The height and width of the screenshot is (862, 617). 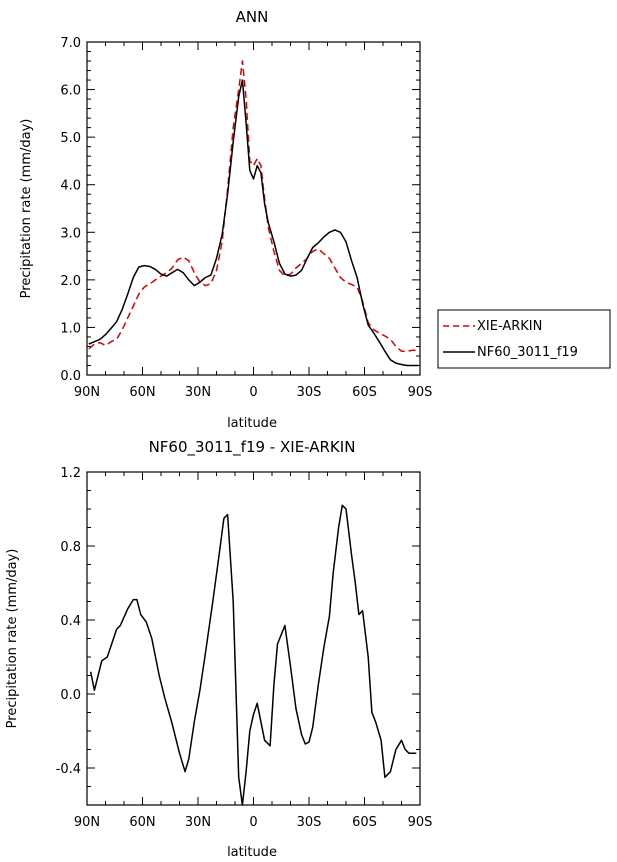 I want to click on bottom-x-tick-label: 90S, so click(x=420, y=822).